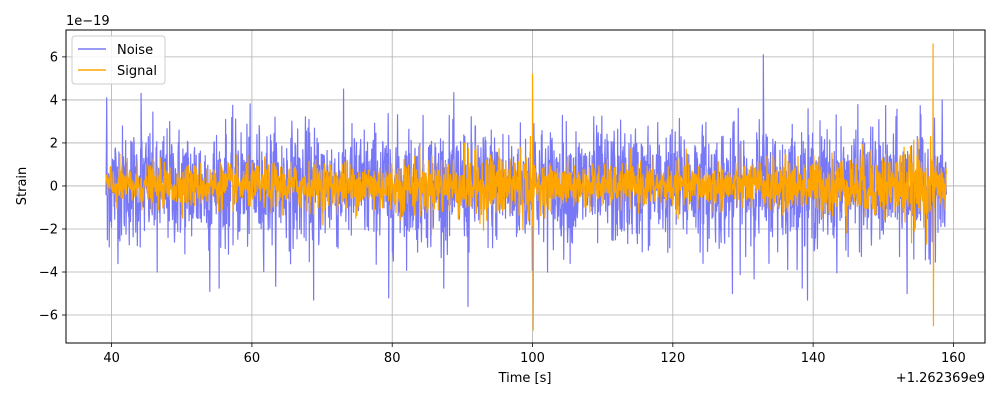  Describe the element at coordinates (940, 378) in the screenshot. I see `x-offset-label: +1.262369e9` at that location.